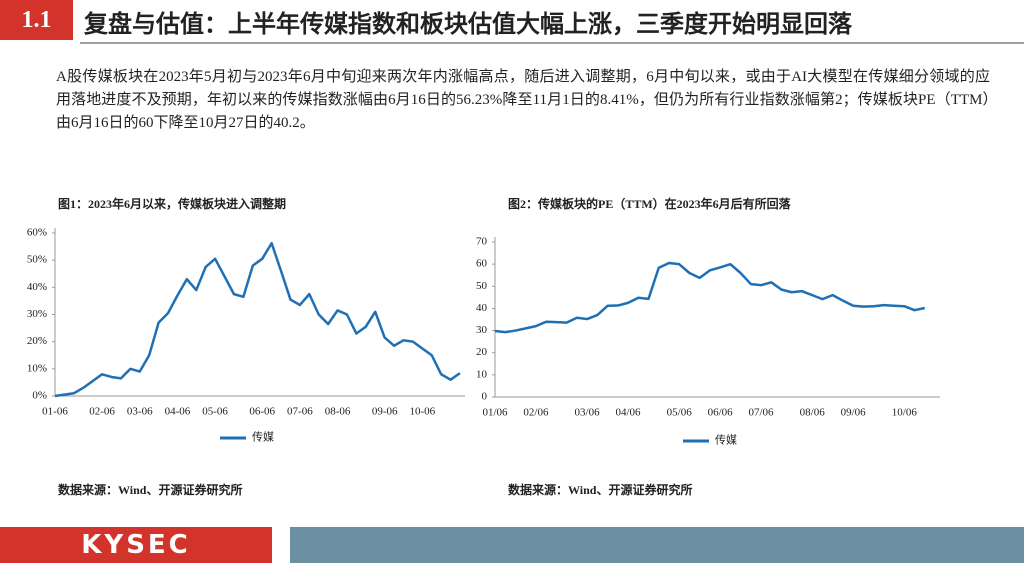 This screenshot has height=576, width=1024. Describe the element at coordinates (482, 330) in the screenshot. I see `y-tick-label: 30` at that location.